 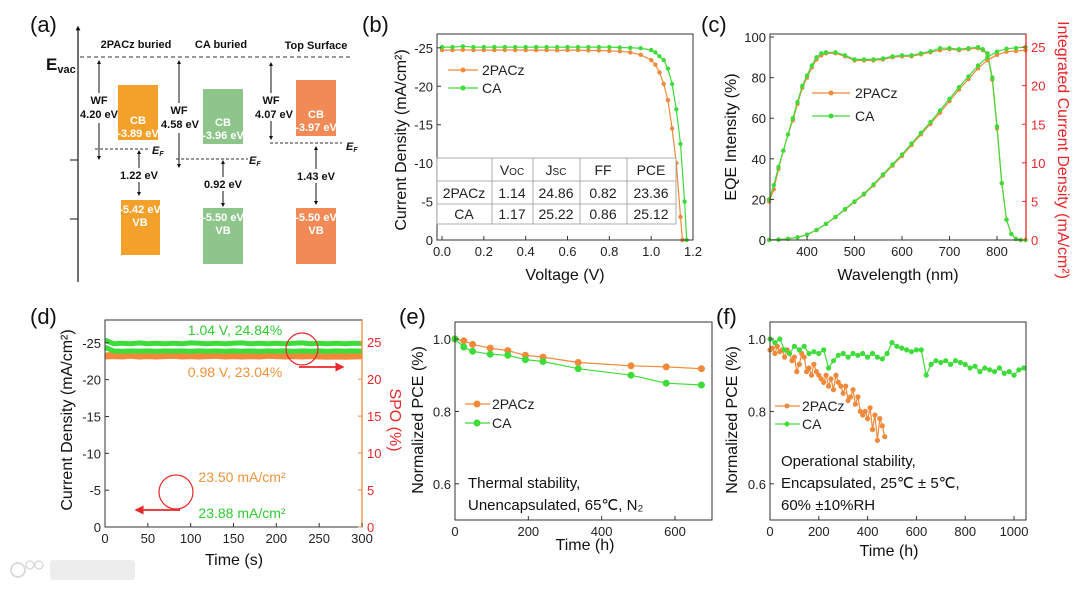 What do you see at coordinates (823, 406) in the screenshot?
I see `legend-label: 2PACz` at bounding box center [823, 406].